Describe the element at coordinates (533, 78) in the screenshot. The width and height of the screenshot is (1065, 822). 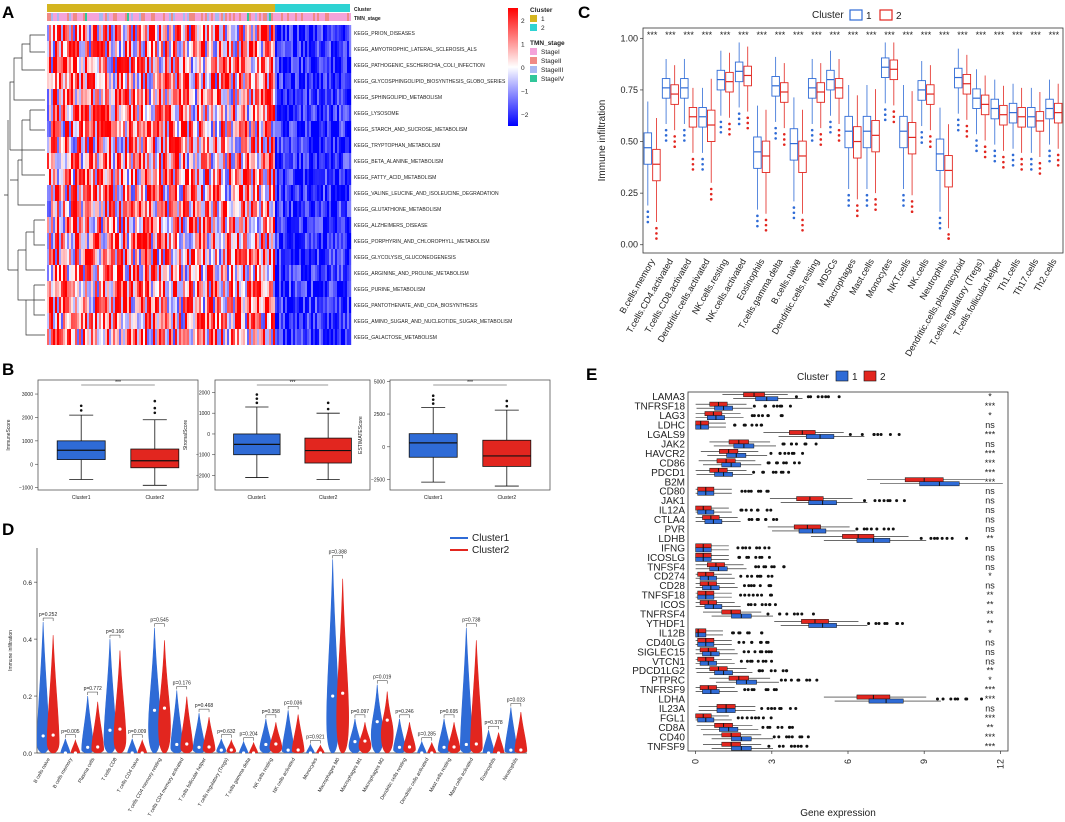
I see `legend-swatch-stage` at that location.